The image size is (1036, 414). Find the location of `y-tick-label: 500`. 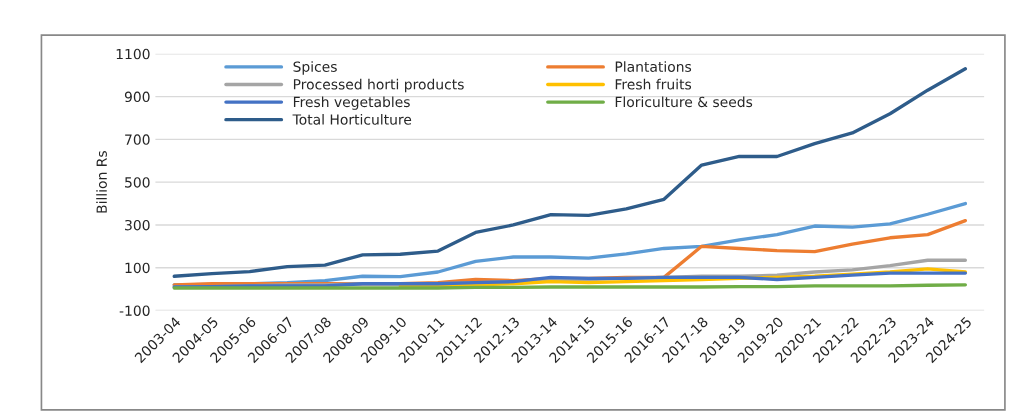

y-tick-label: 500 is located at coordinates (137, 182).